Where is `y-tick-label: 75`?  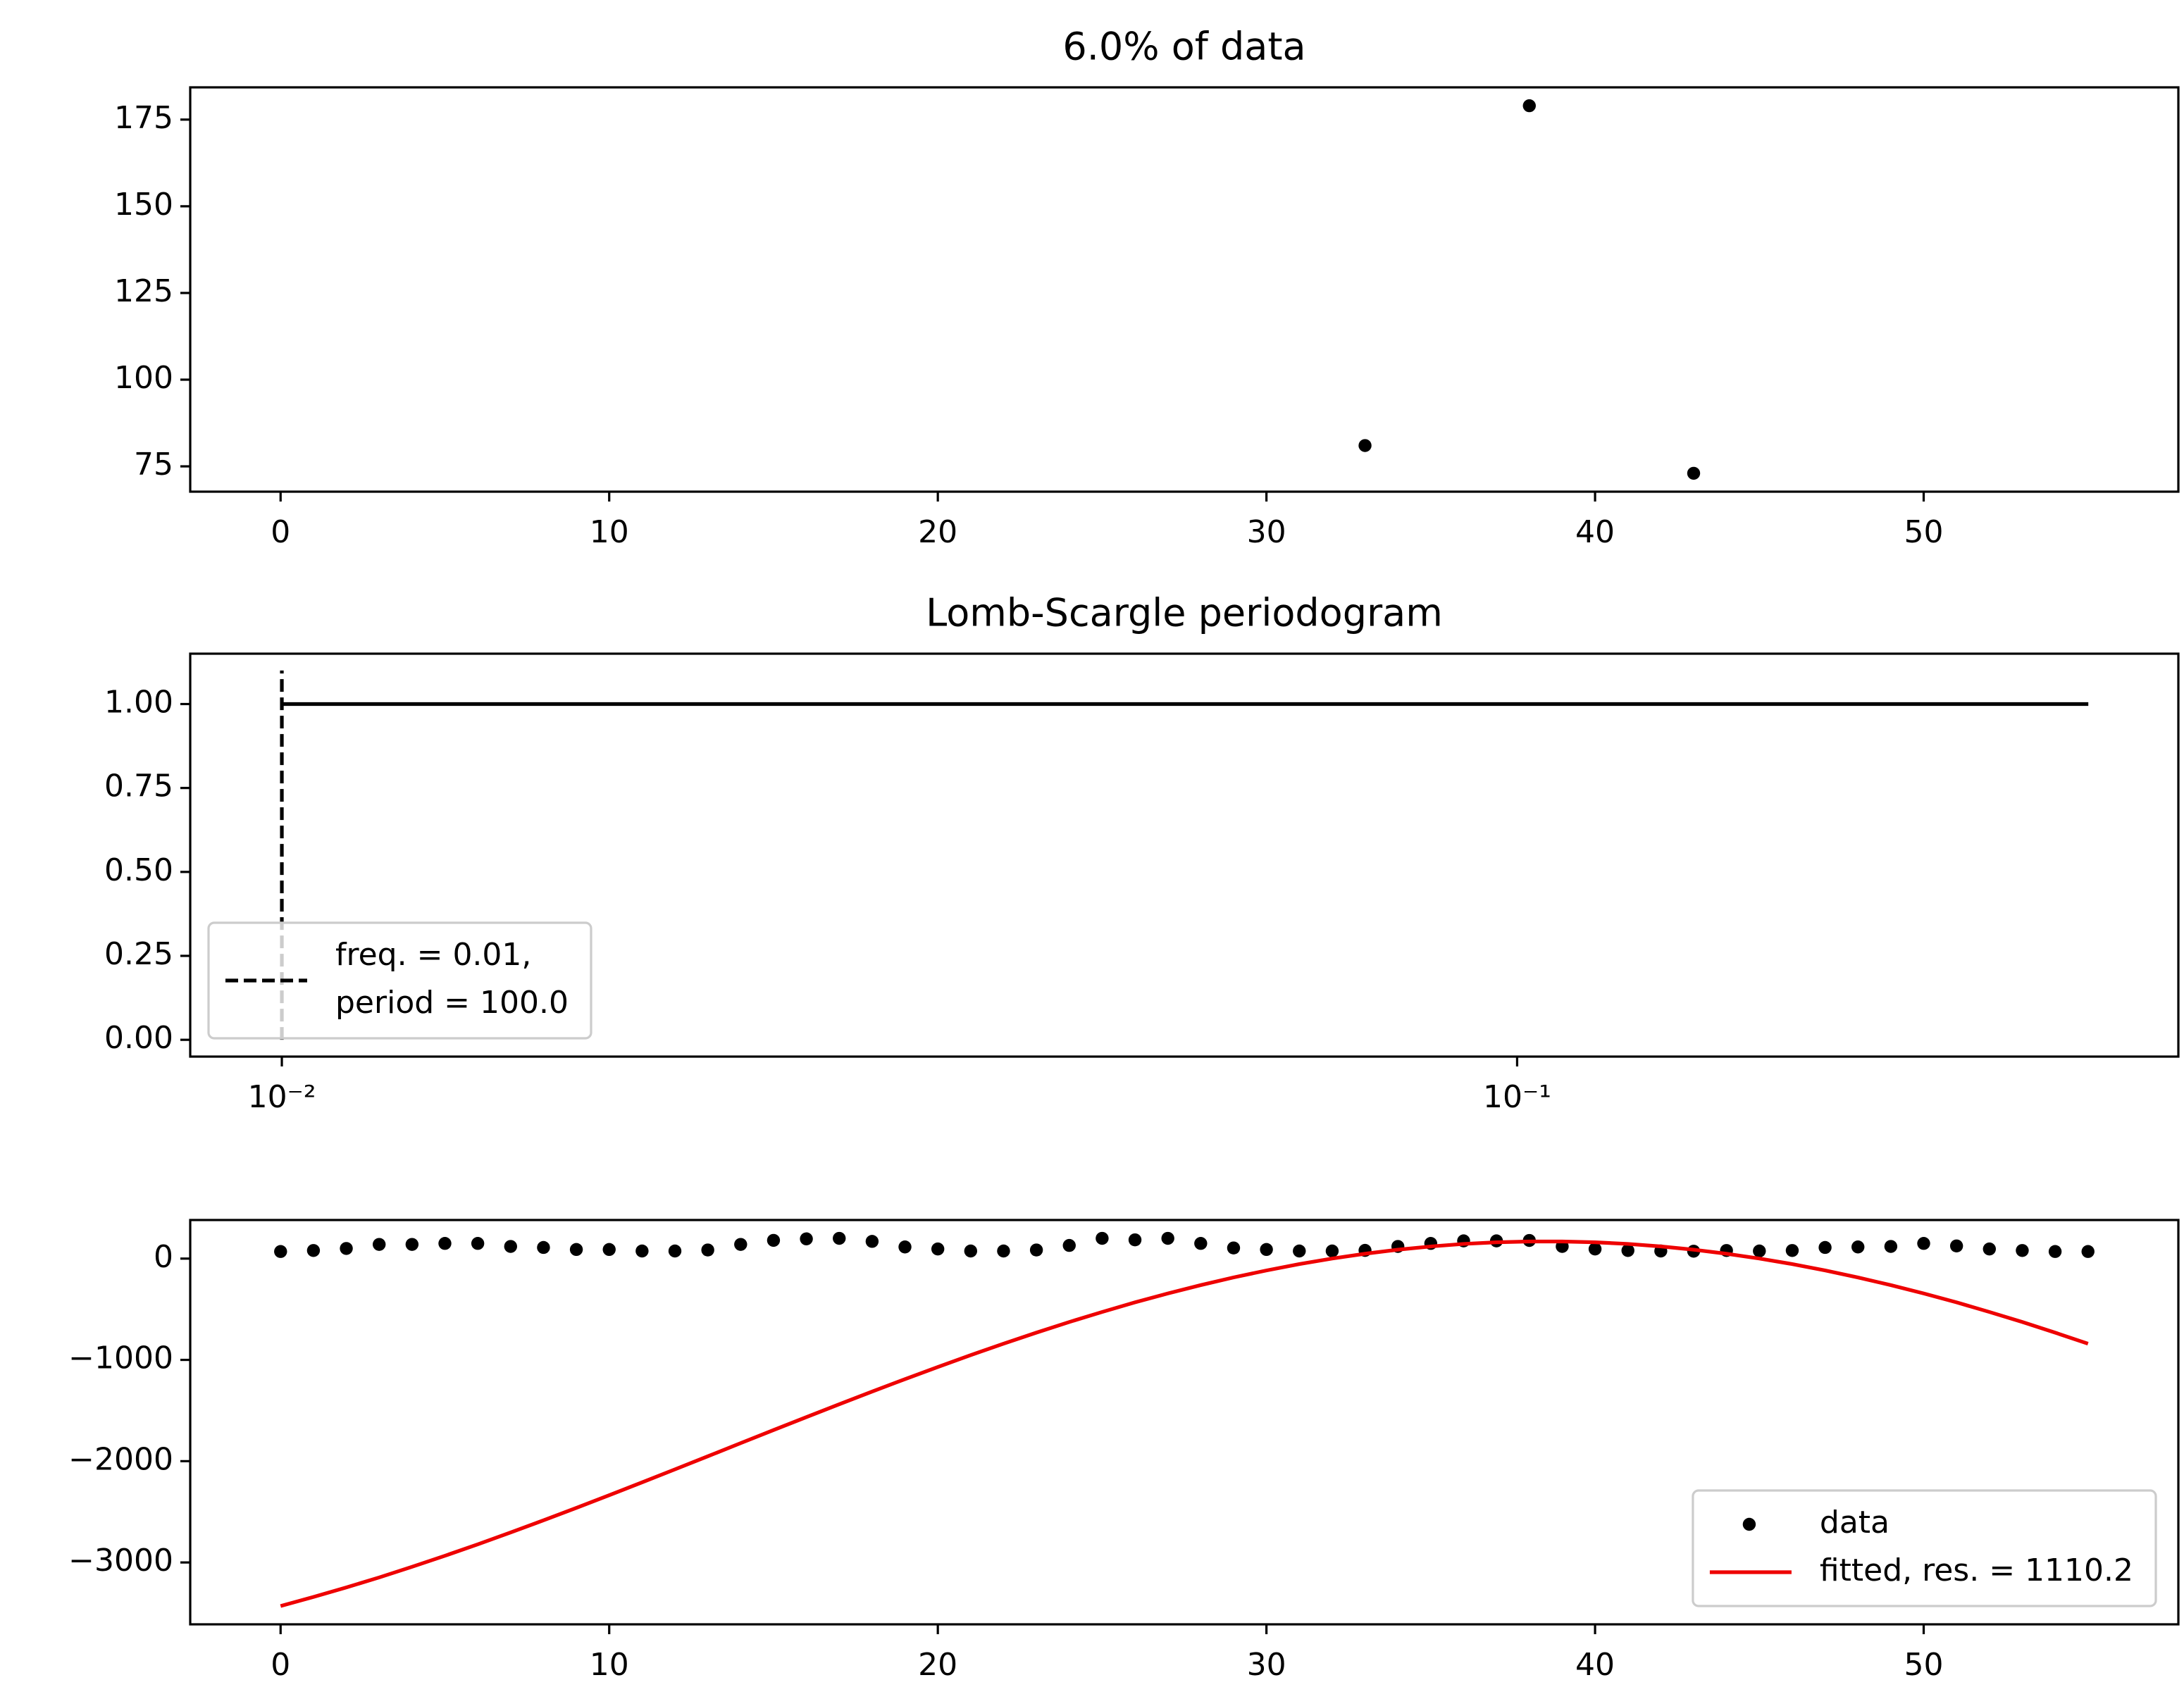 y-tick-label: 75 is located at coordinates (153, 465).